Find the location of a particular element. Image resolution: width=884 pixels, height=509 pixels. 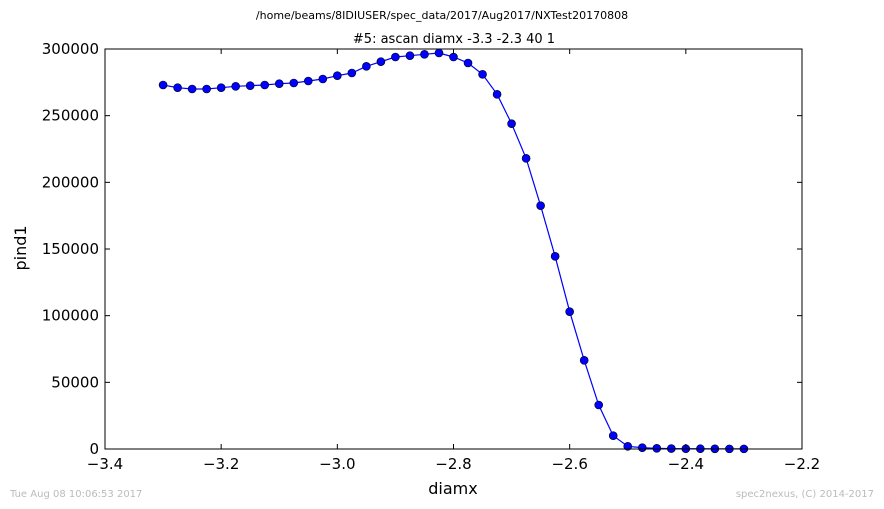

y-tick-label: 0 is located at coordinates (94, 449).